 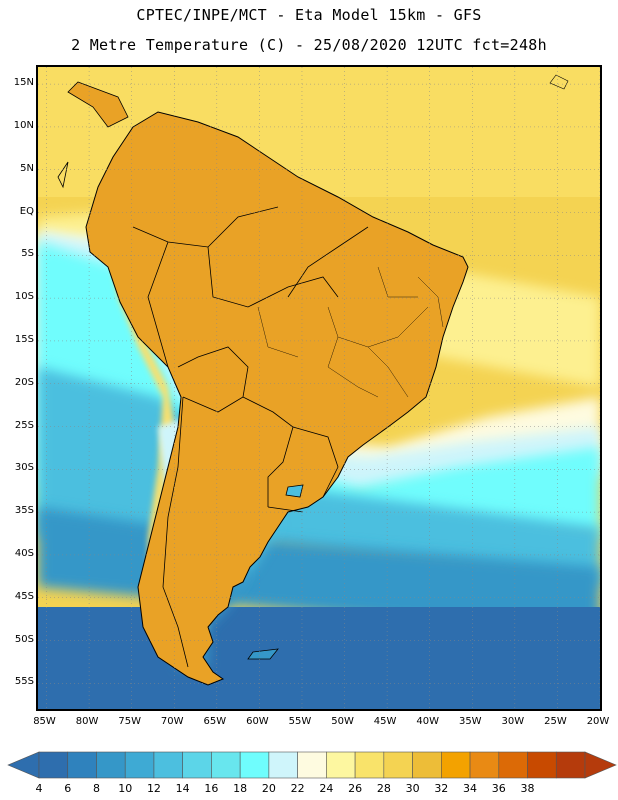 What do you see at coordinates (23, 765) in the screenshot?
I see `colorbar-low-arrow` at bounding box center [23, 765].